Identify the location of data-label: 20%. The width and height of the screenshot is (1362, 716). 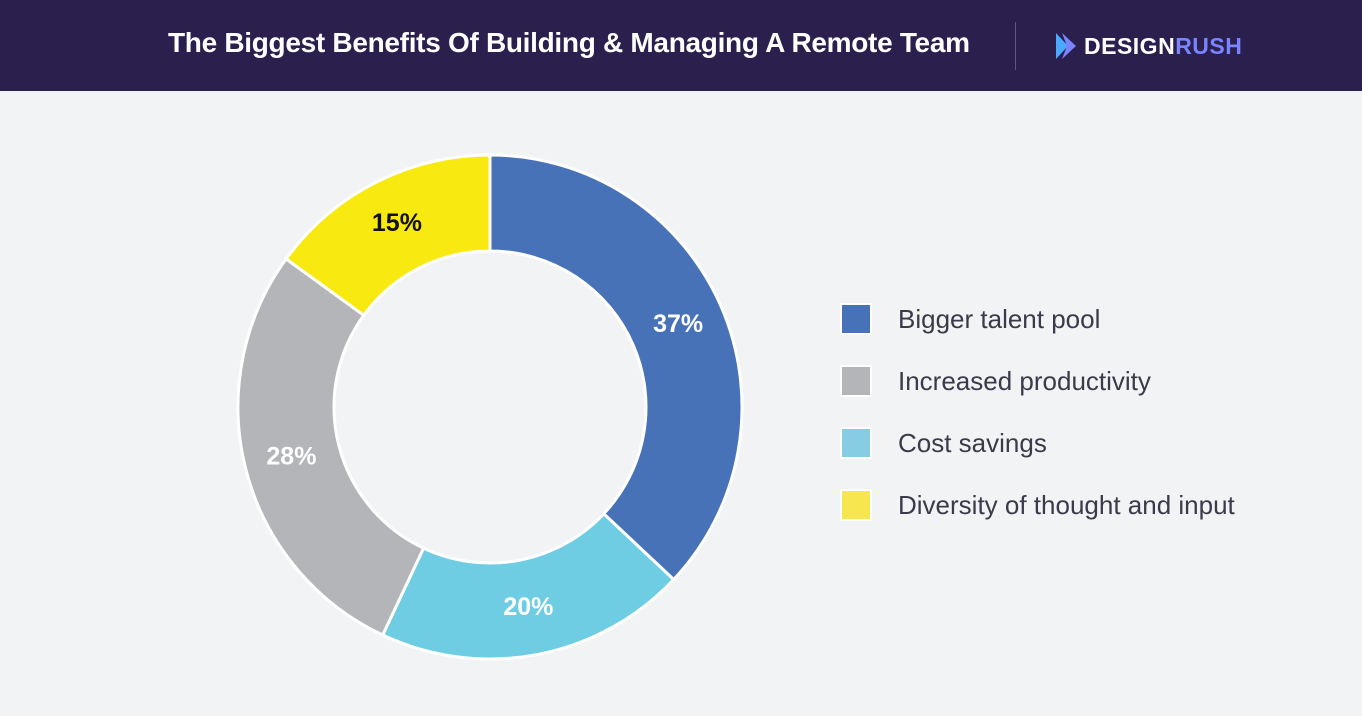
(528, 607).